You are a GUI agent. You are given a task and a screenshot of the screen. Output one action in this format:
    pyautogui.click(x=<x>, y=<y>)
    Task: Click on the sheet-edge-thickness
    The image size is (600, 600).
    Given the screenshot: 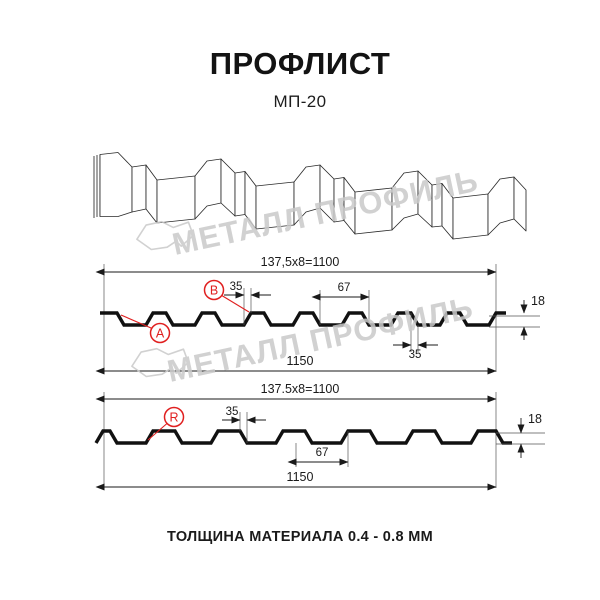 What is the action you would take?
    pyautogui.click(x=97, y=186)
    